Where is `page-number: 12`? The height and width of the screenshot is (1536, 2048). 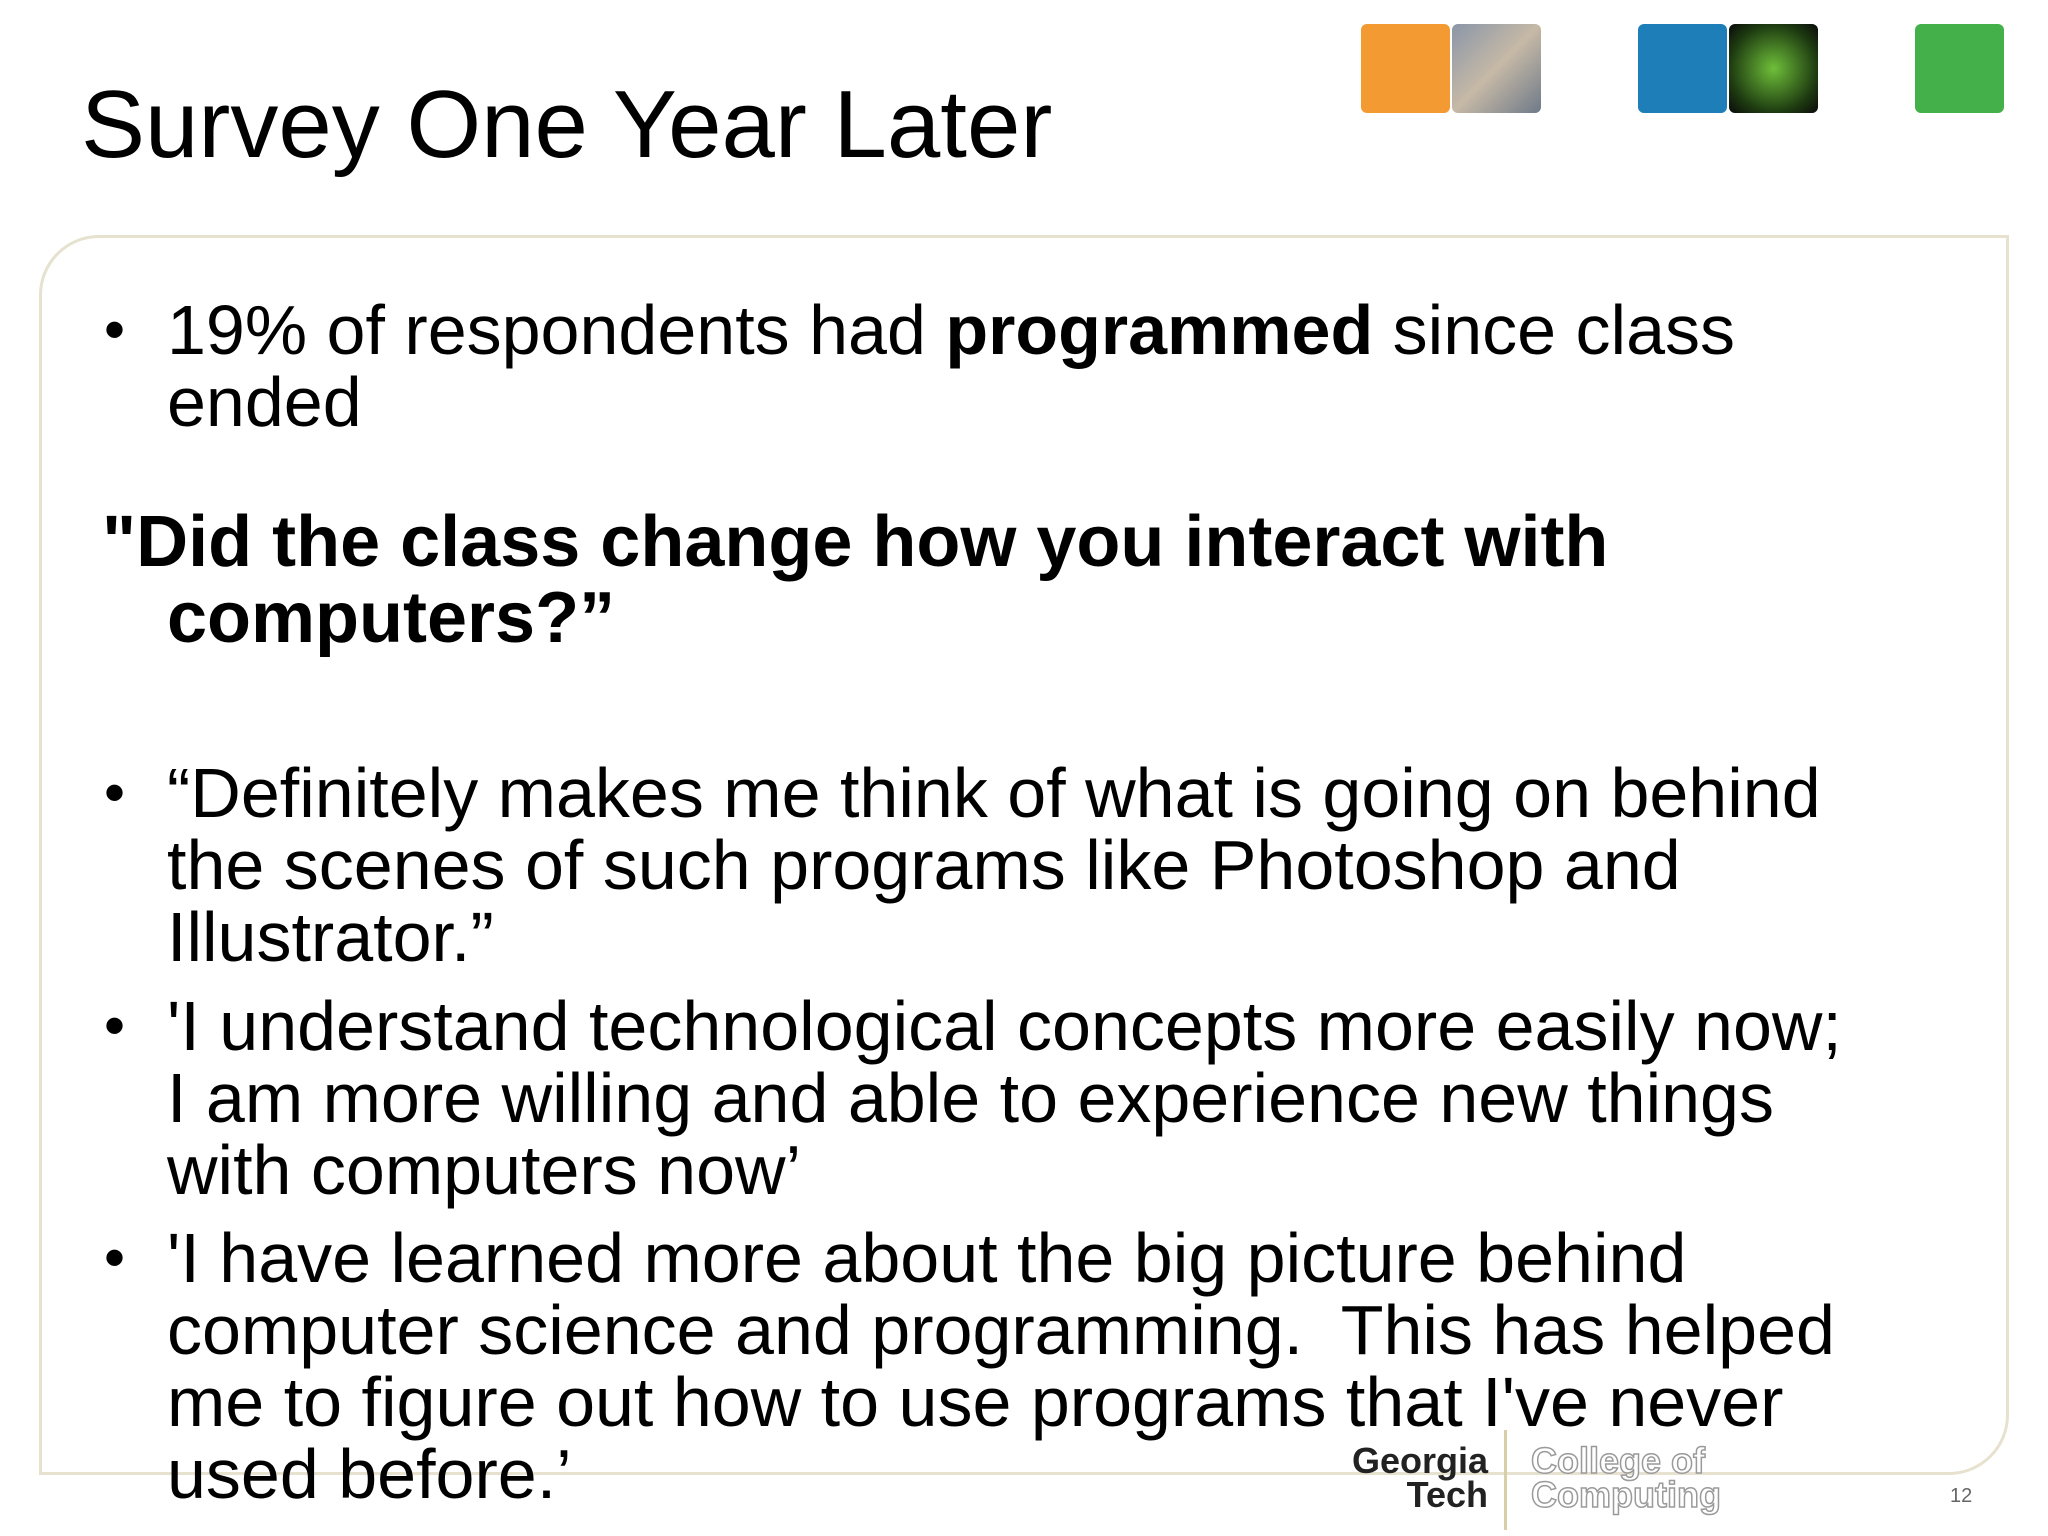 page-number: 12 is located at coordinates (1961, 1496).